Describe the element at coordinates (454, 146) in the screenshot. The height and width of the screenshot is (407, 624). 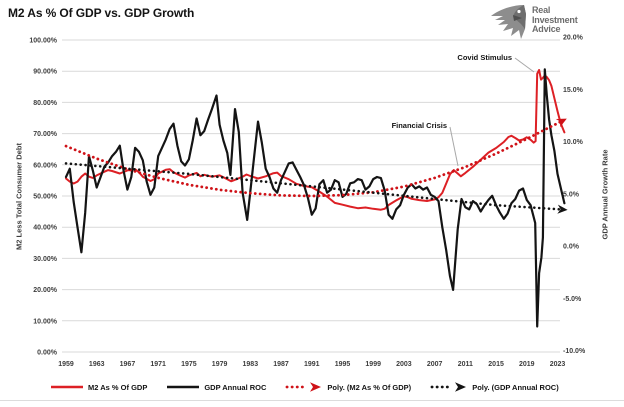
I see `annotation-leader-financial-crisis` at that location.